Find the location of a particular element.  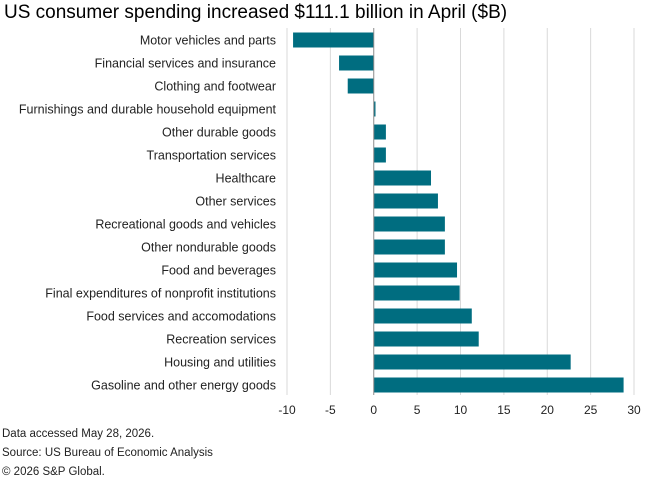

category-label: Recreational goods and vehicles is located at coordinates (185, 225).